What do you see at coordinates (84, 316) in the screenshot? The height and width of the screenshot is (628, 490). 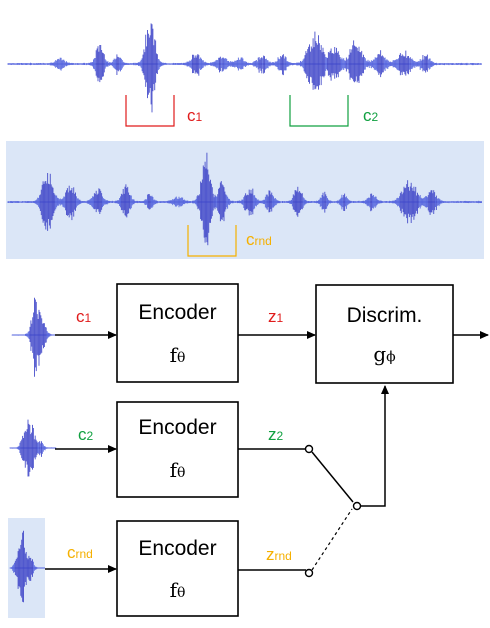 I see `input-label-c1: c1` at bounding box center [84, 316].